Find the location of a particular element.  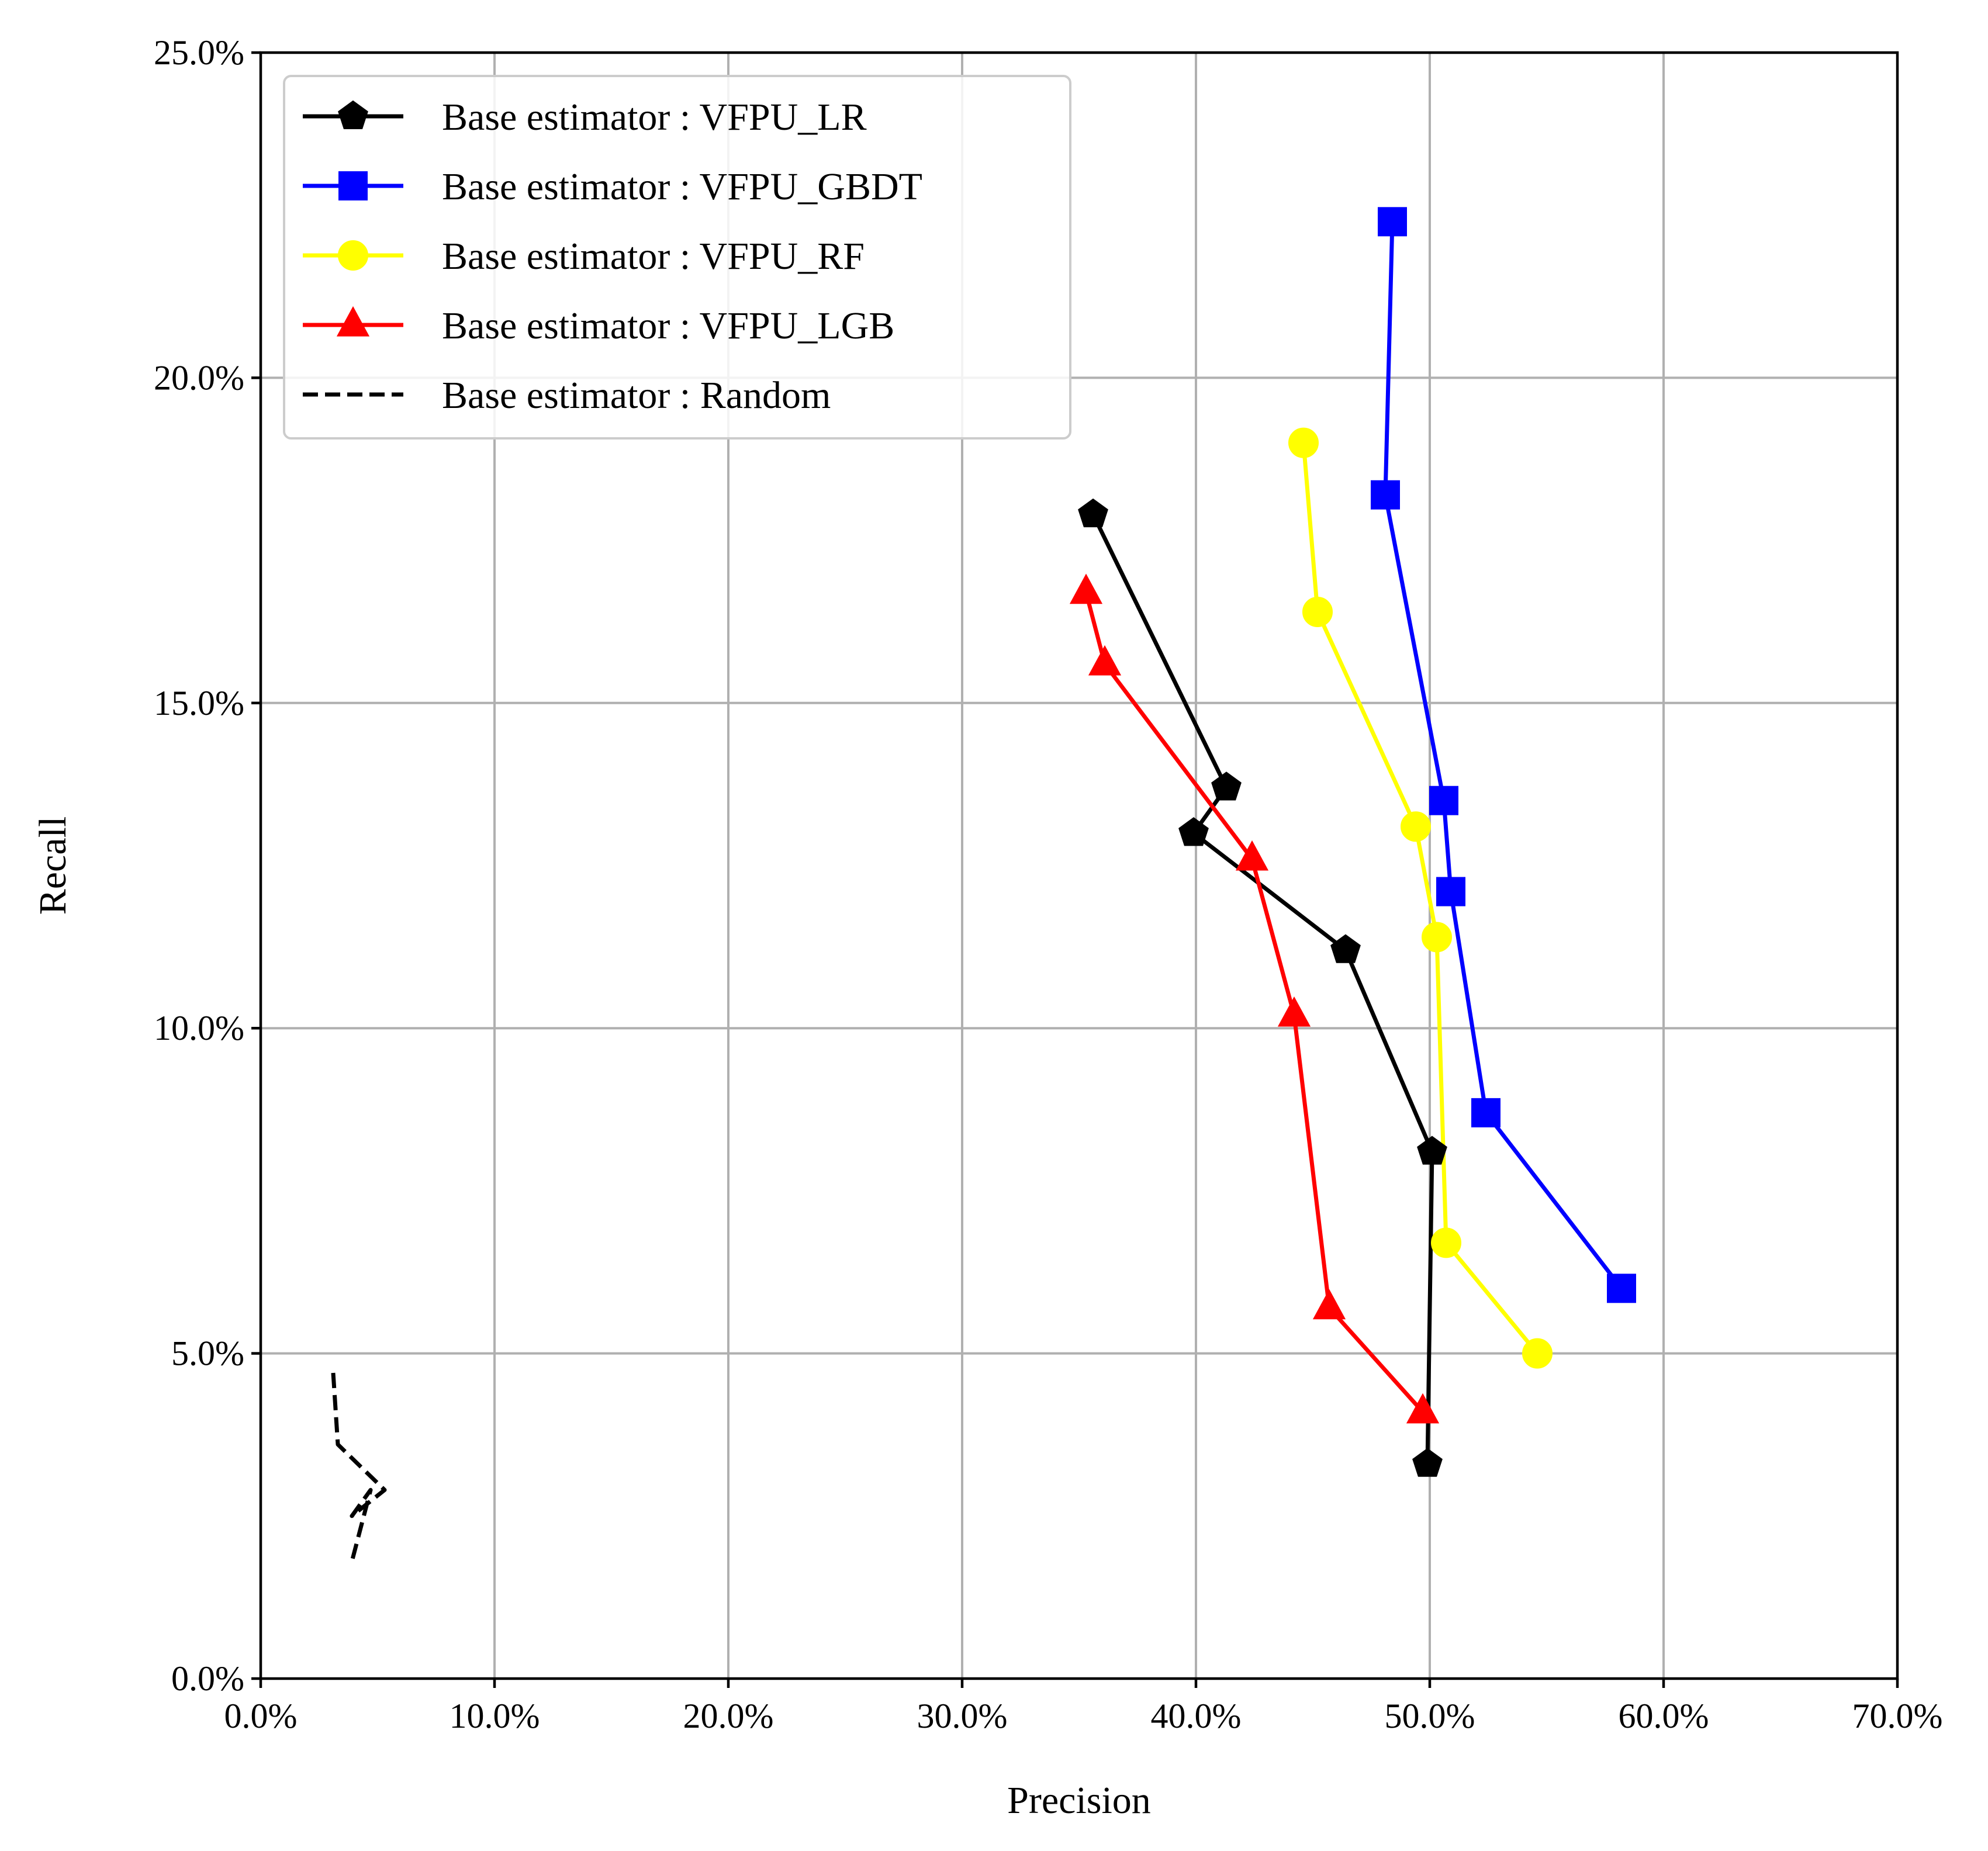

y-tick-label: 5.0% is located at coordinates (207, 1353).